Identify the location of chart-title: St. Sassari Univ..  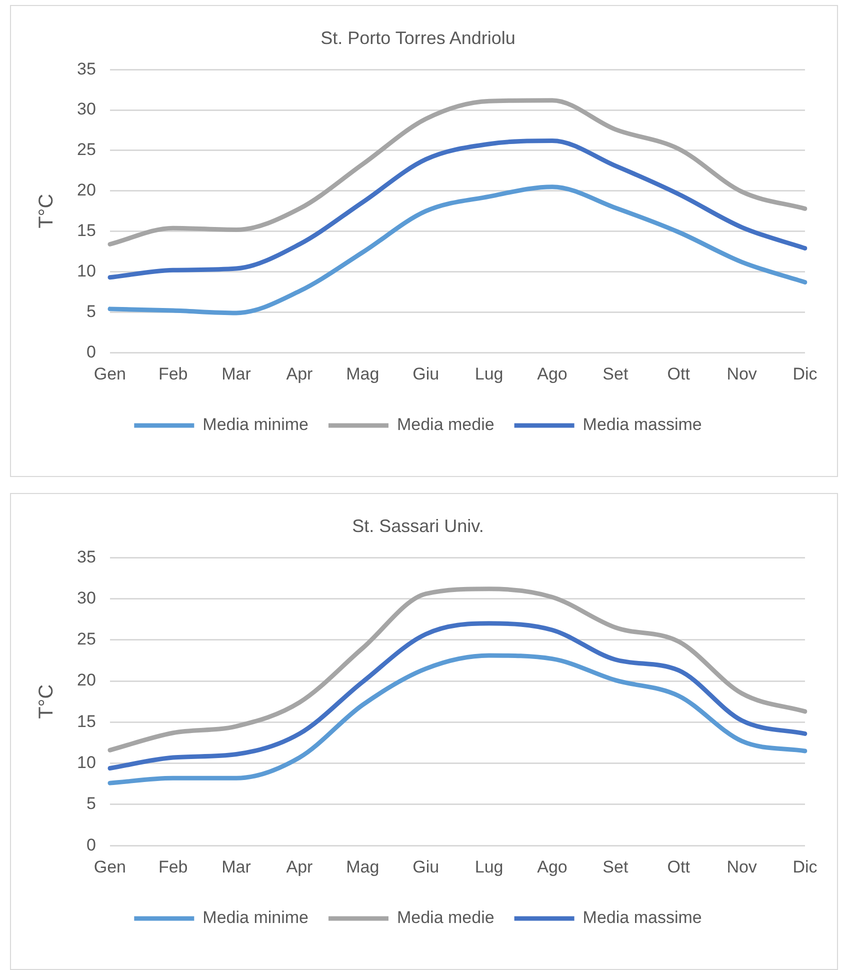
(418, 526).